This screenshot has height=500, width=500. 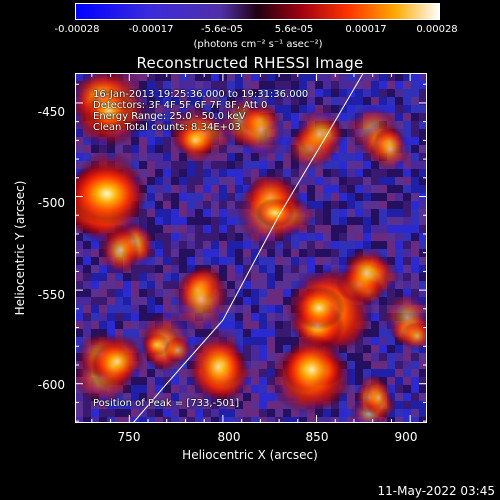 What do you see at coordinates (390, 149) in the screenshot?
I see `bright-source` at bounding box center [390, 149].